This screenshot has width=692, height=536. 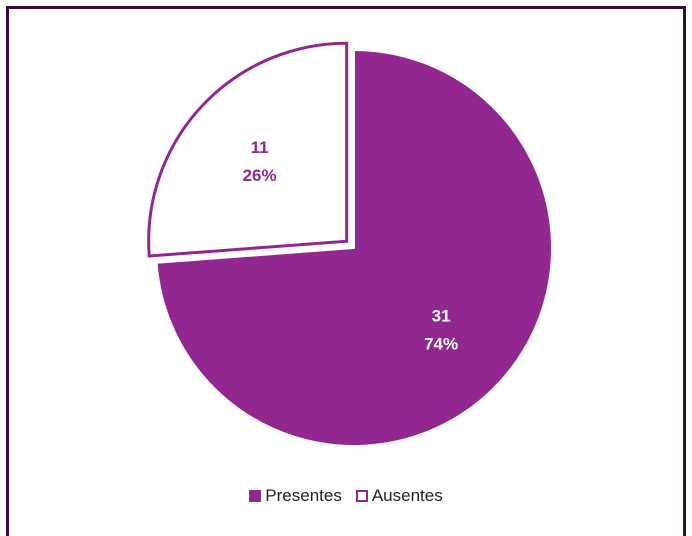 What do you see at coordinates (303, 495) in the screenshot?
I see `legend-label-presentes: Presentes` at bounding box center [303, 495].